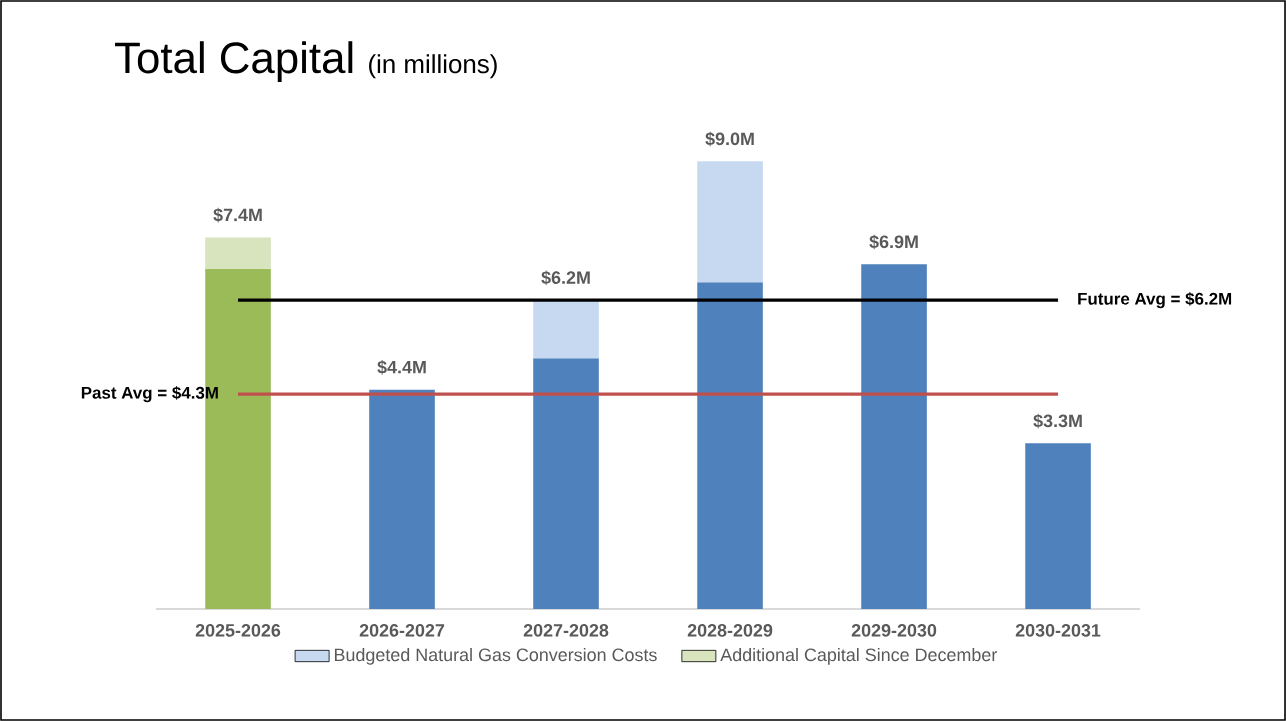  What do you see at coordinates (238, 630) in the screenshot?
I see `x-tick-label: 2025-2026` at bounding box center [238, 630].